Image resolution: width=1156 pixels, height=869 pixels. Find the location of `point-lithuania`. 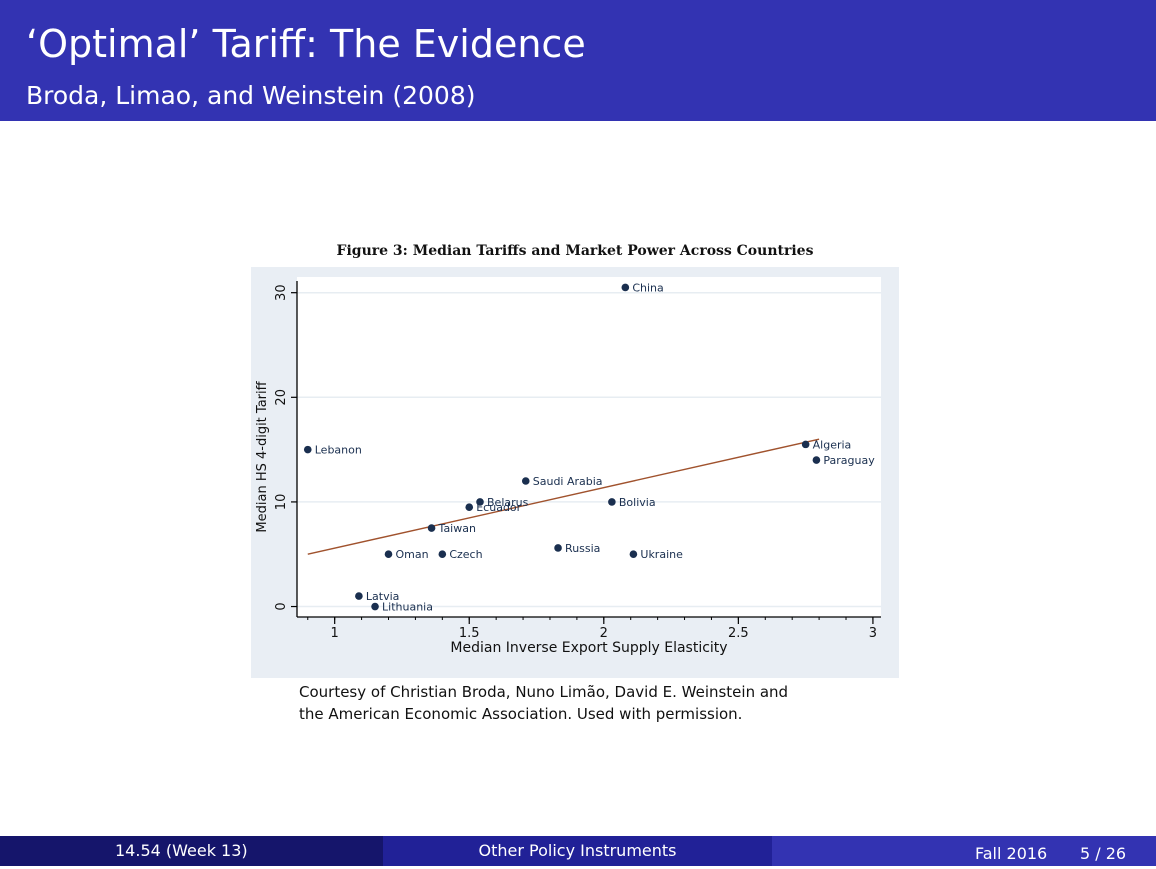

point-lithuania is located at coordinates (375, 606).